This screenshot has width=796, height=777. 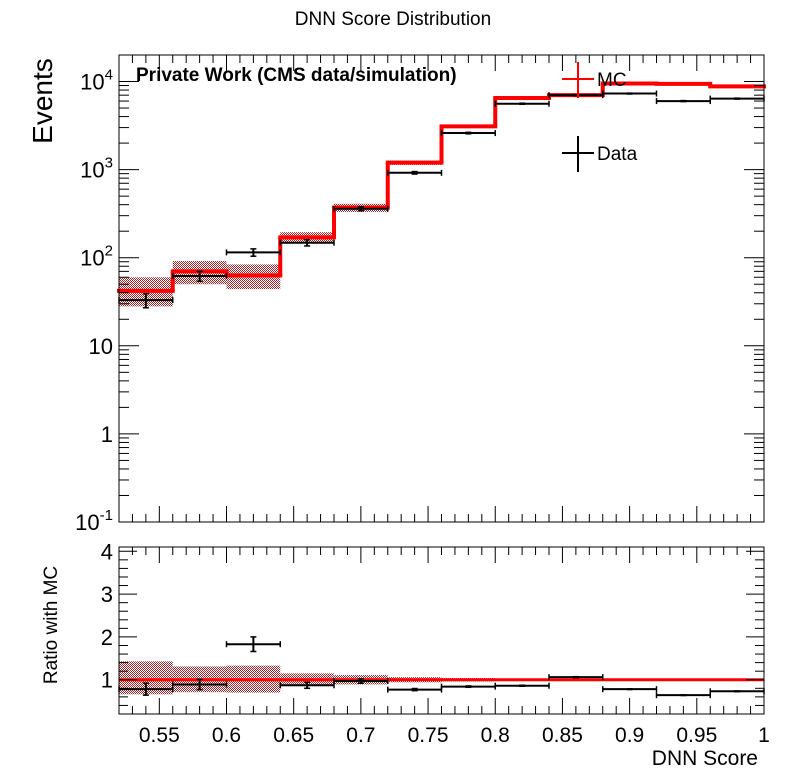 I want to click on main-y-axis-label: Events, so click(x=42, y=101).